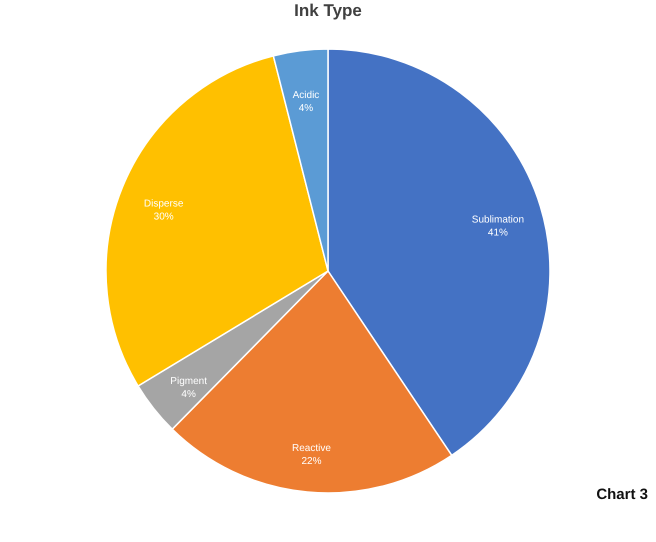 This screenshot has width=656, height=542. I want to click on caption: Chart 3, so click(622, 494).